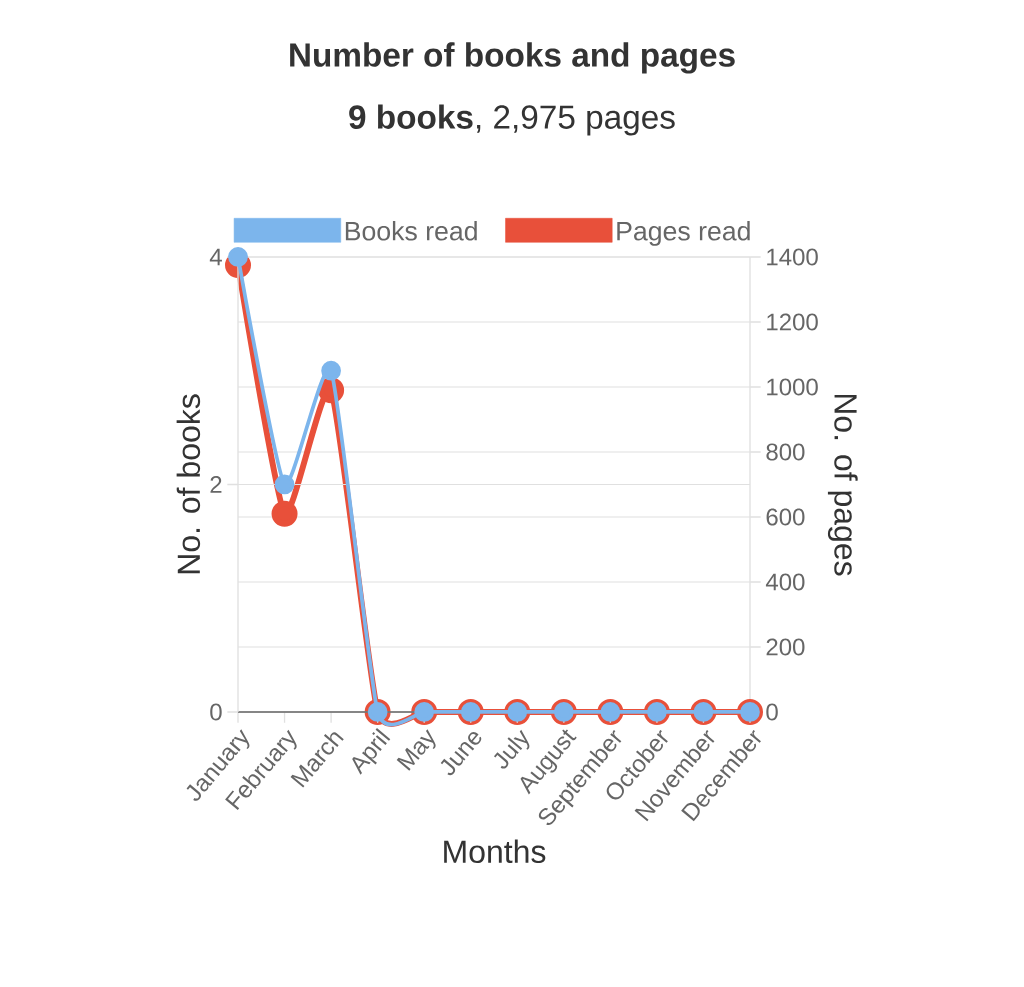  I want to click on y-tick-label: 4, so click(215, 257).